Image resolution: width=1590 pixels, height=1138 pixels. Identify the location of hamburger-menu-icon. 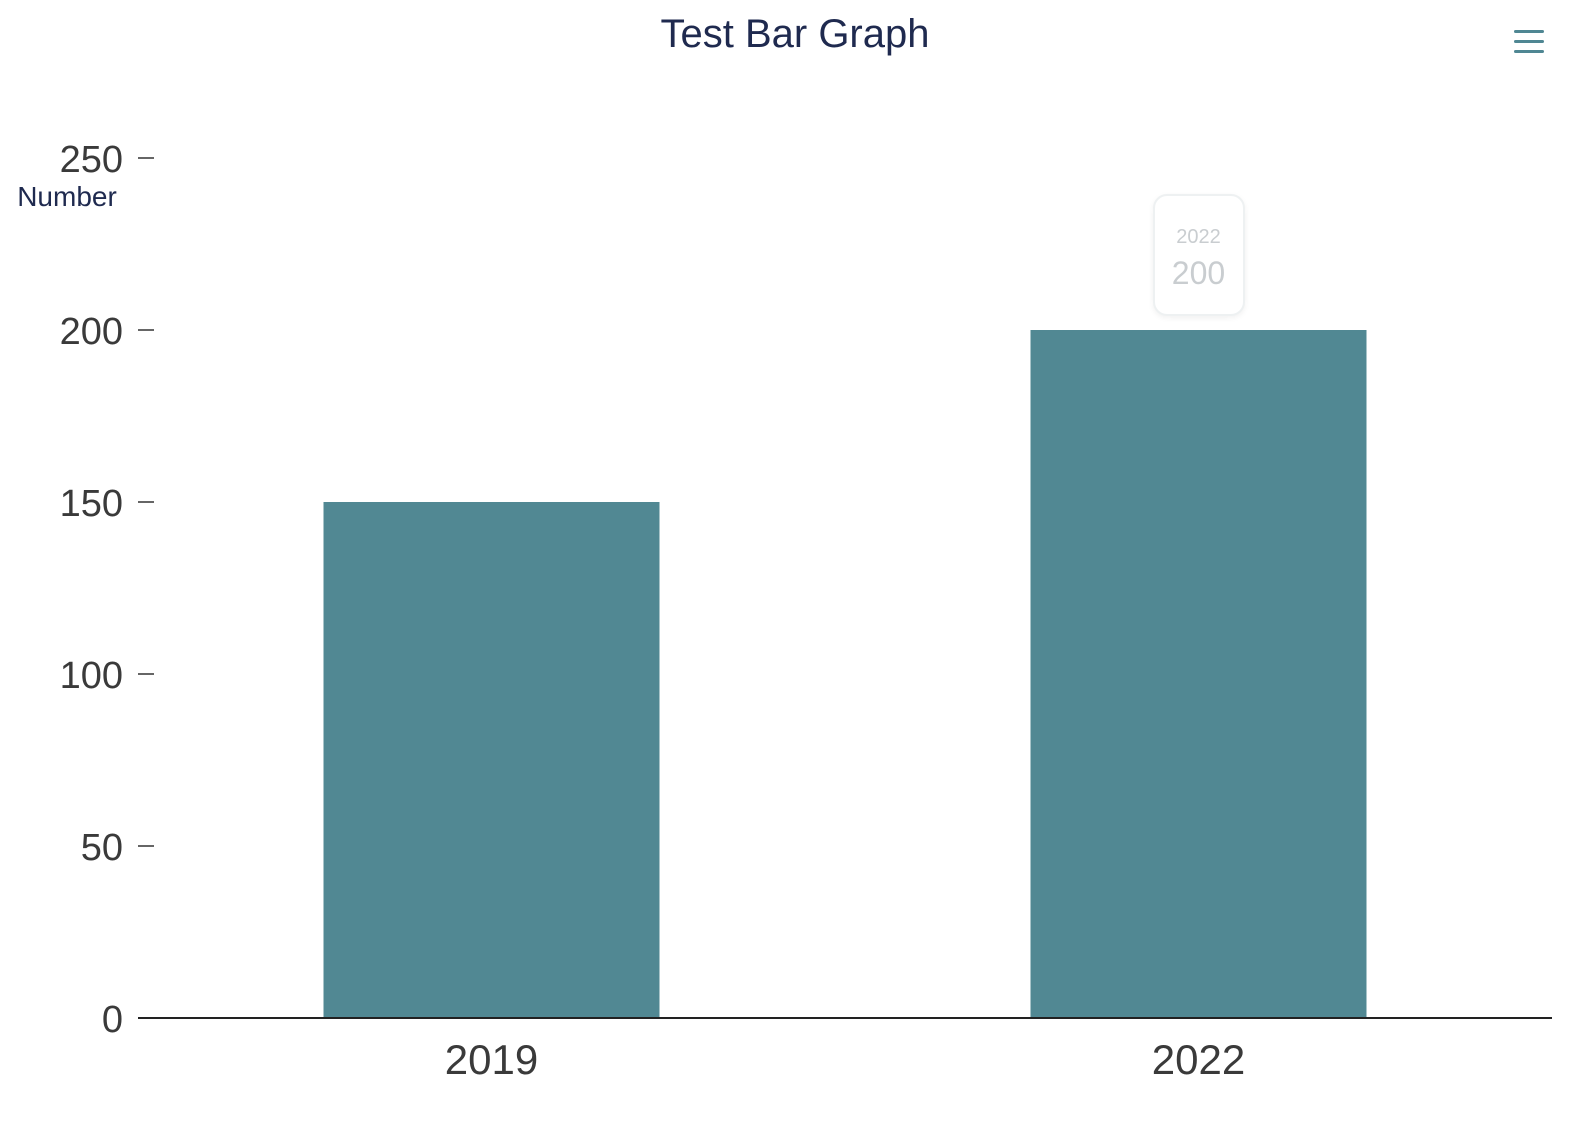
(1530, 43).